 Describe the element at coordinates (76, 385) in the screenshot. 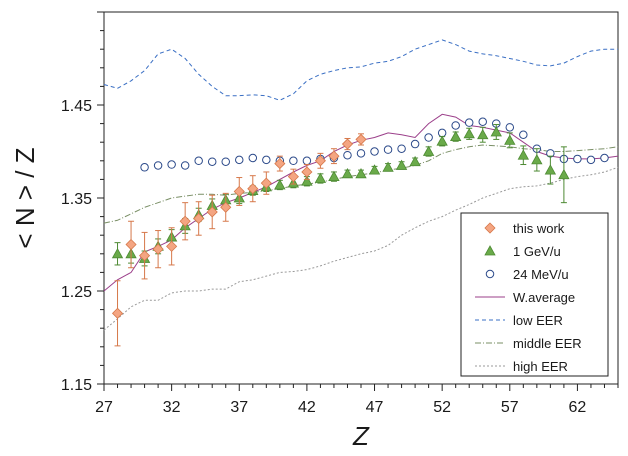

I see `y-tick-label: 1.15` at that location.